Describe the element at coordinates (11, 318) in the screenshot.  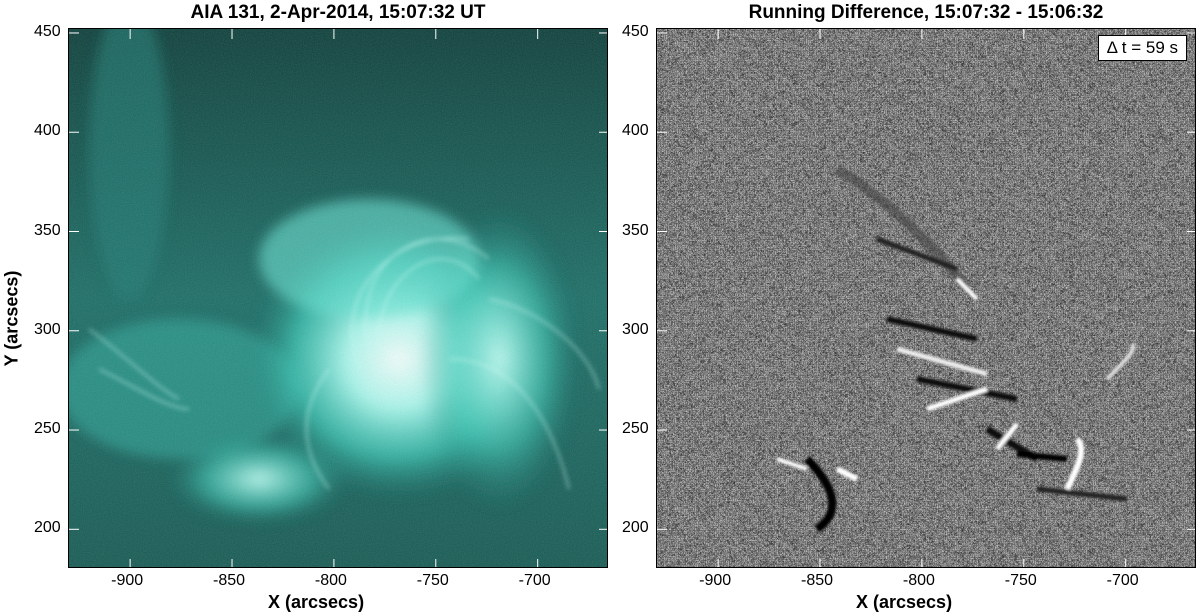
I see `left-y-axis-title: Y (arcsecs)` at that location.